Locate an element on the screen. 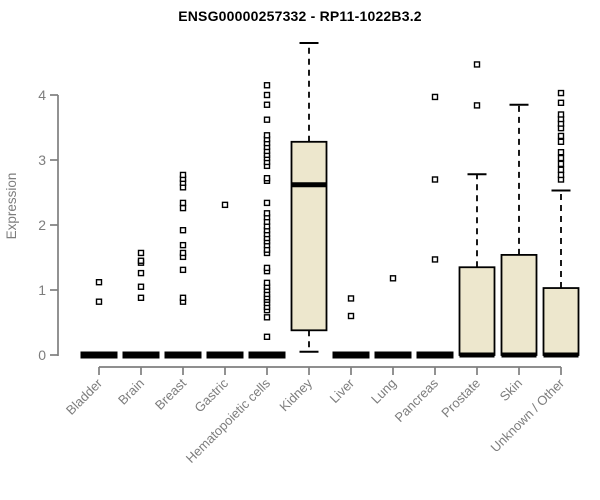 This screenshot has width=600, height=500. x-tick-label-breast: Breast is located at coordinates (170, 393).